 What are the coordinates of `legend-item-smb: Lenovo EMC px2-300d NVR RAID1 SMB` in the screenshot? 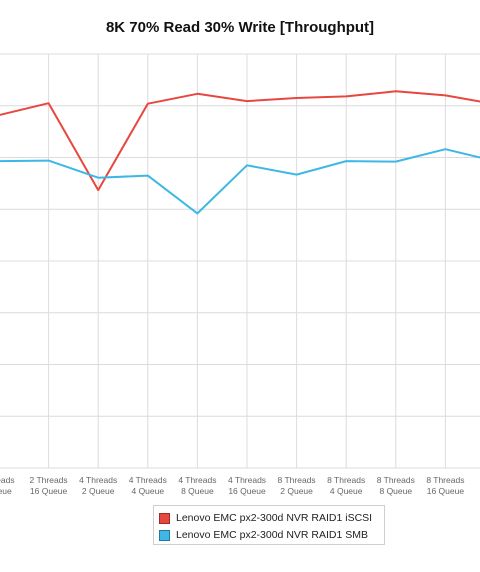 It's located at (269, 535).